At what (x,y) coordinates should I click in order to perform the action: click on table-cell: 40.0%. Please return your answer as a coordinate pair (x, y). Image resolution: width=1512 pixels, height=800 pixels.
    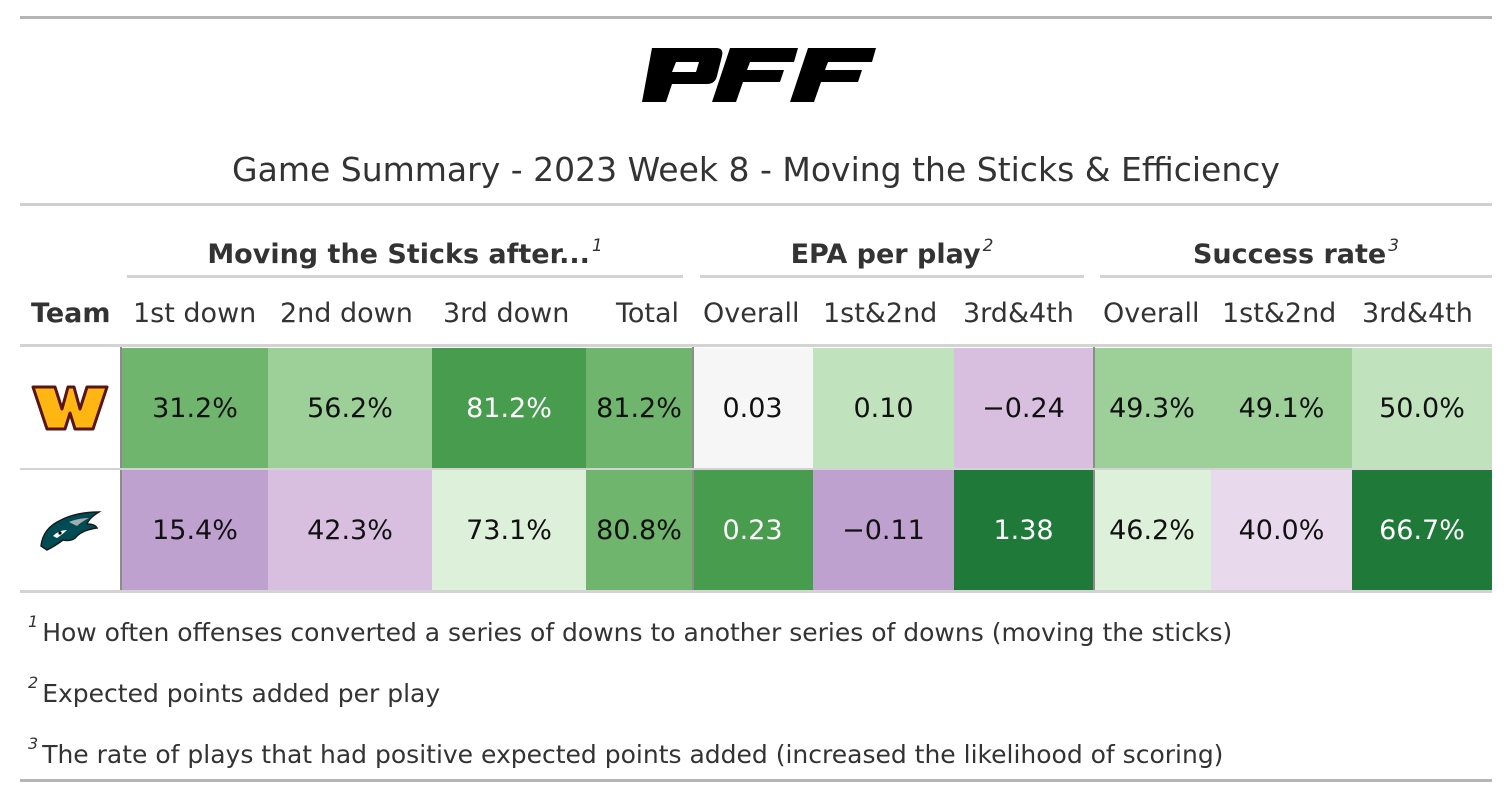
    Looking at the image, I should click on (1281, 530).